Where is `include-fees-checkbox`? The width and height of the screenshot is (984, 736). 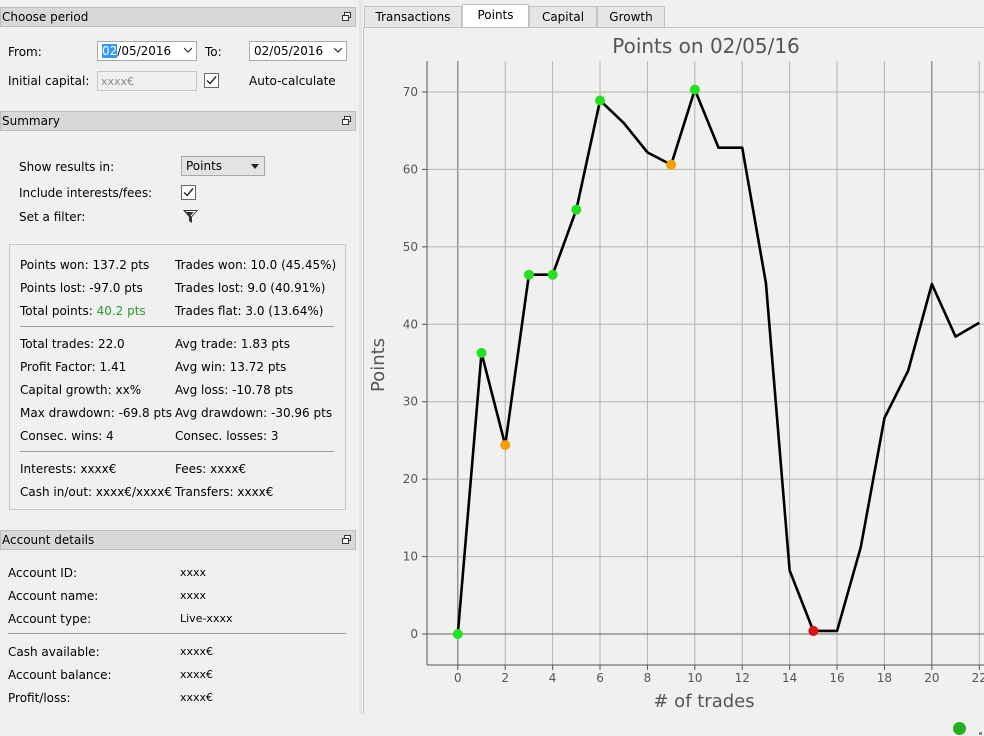 include-fees-checkbox is located at coordinates (188, 192).